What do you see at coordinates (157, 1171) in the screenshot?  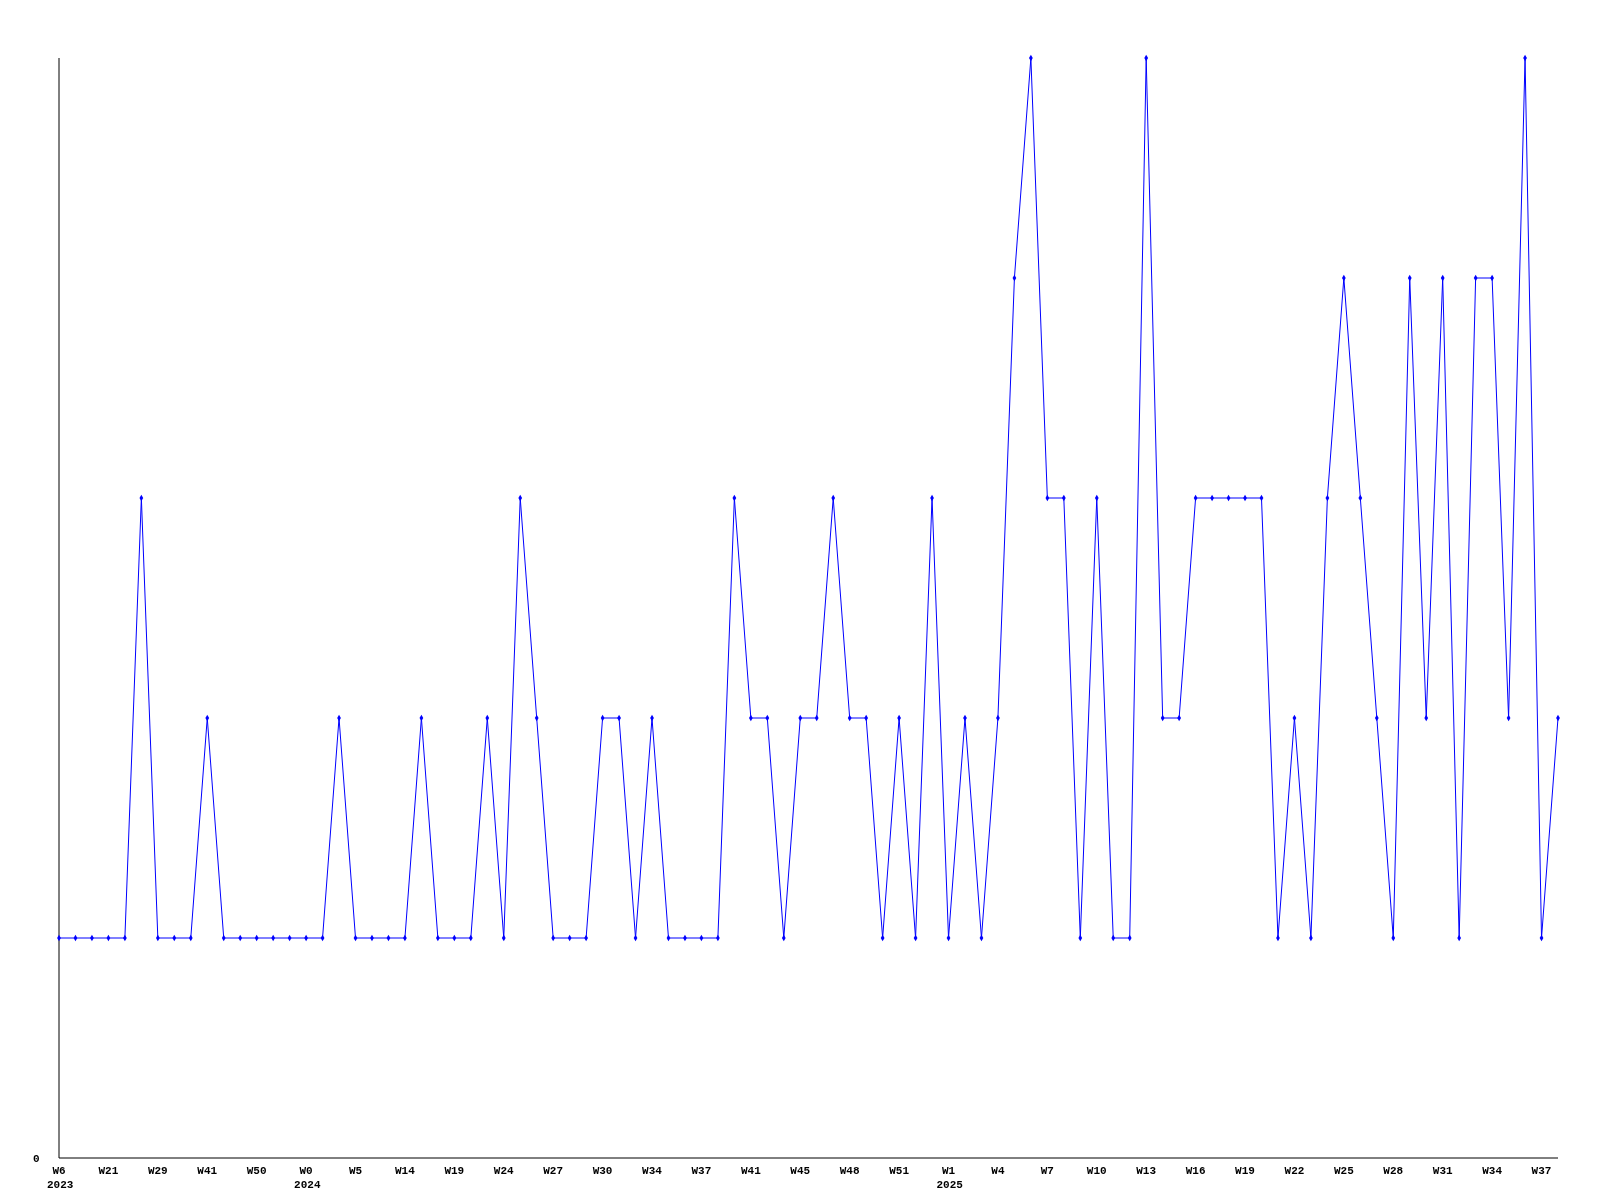 I see `x-tick-label: W29` at bounding box center [157, 1171].